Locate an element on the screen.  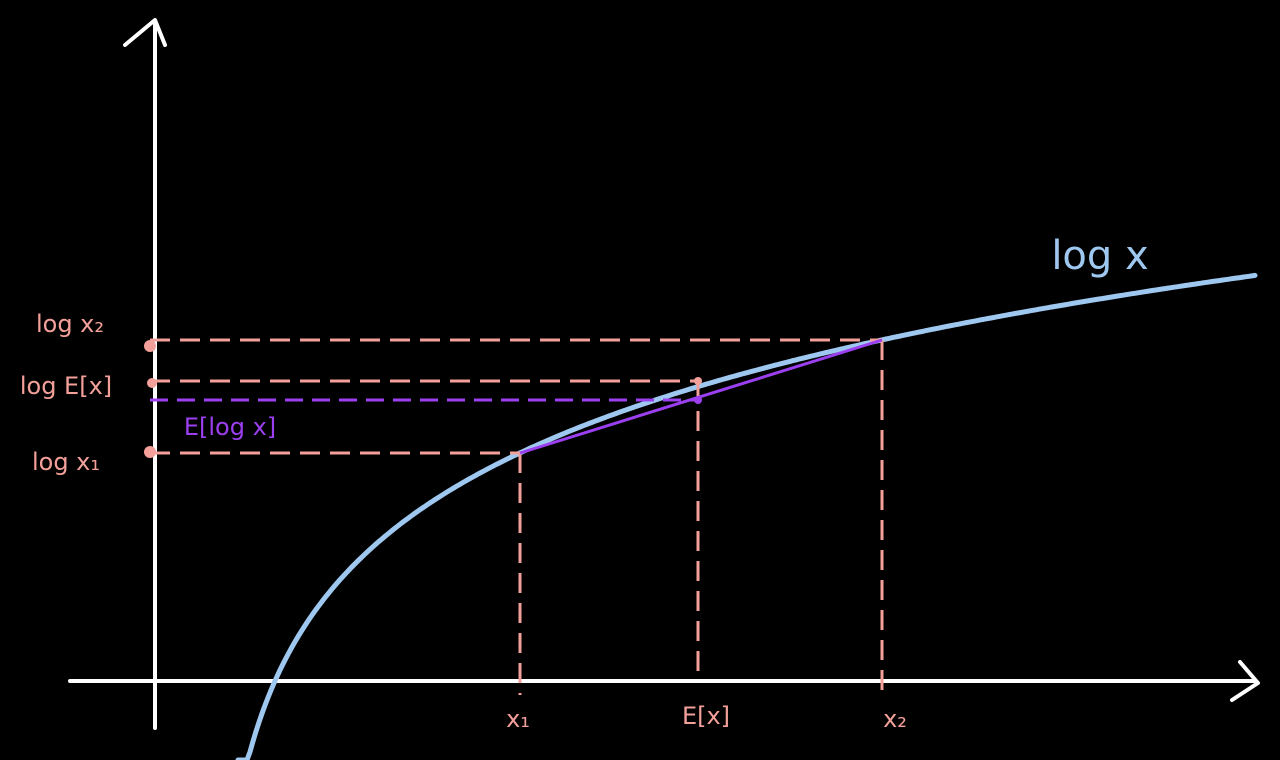
y-label: log E[x] is located at coordinates (66, 386).